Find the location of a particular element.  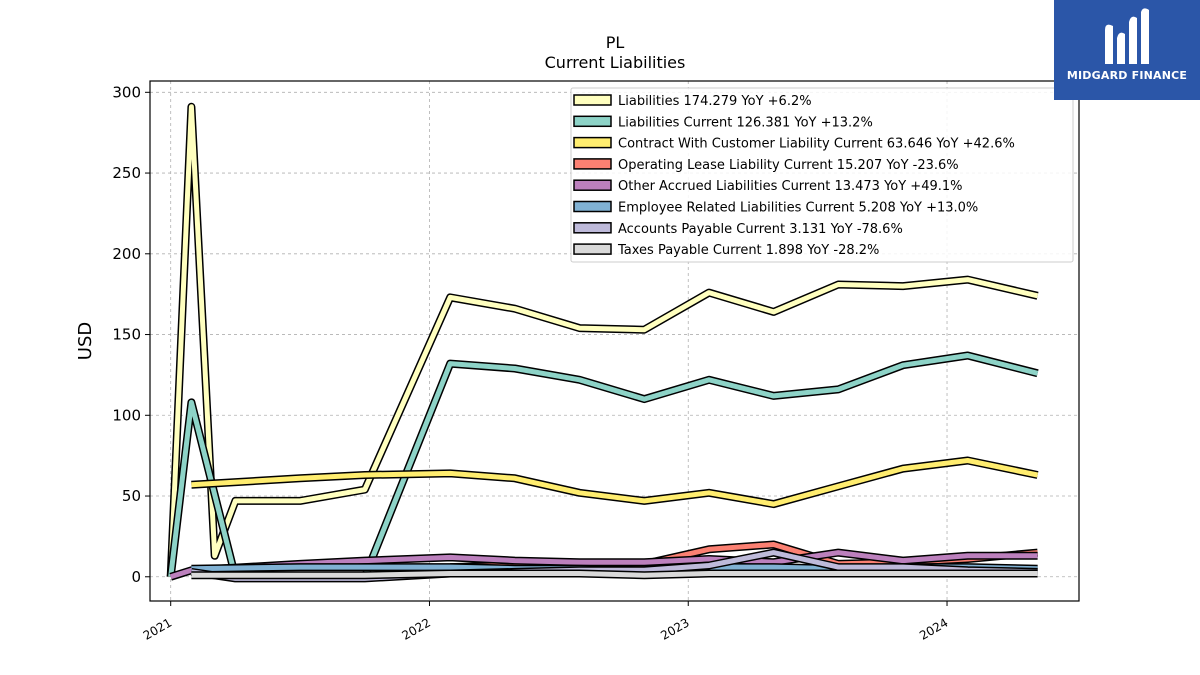

y-tick-label: 100 is located at coordinates (126, 415).